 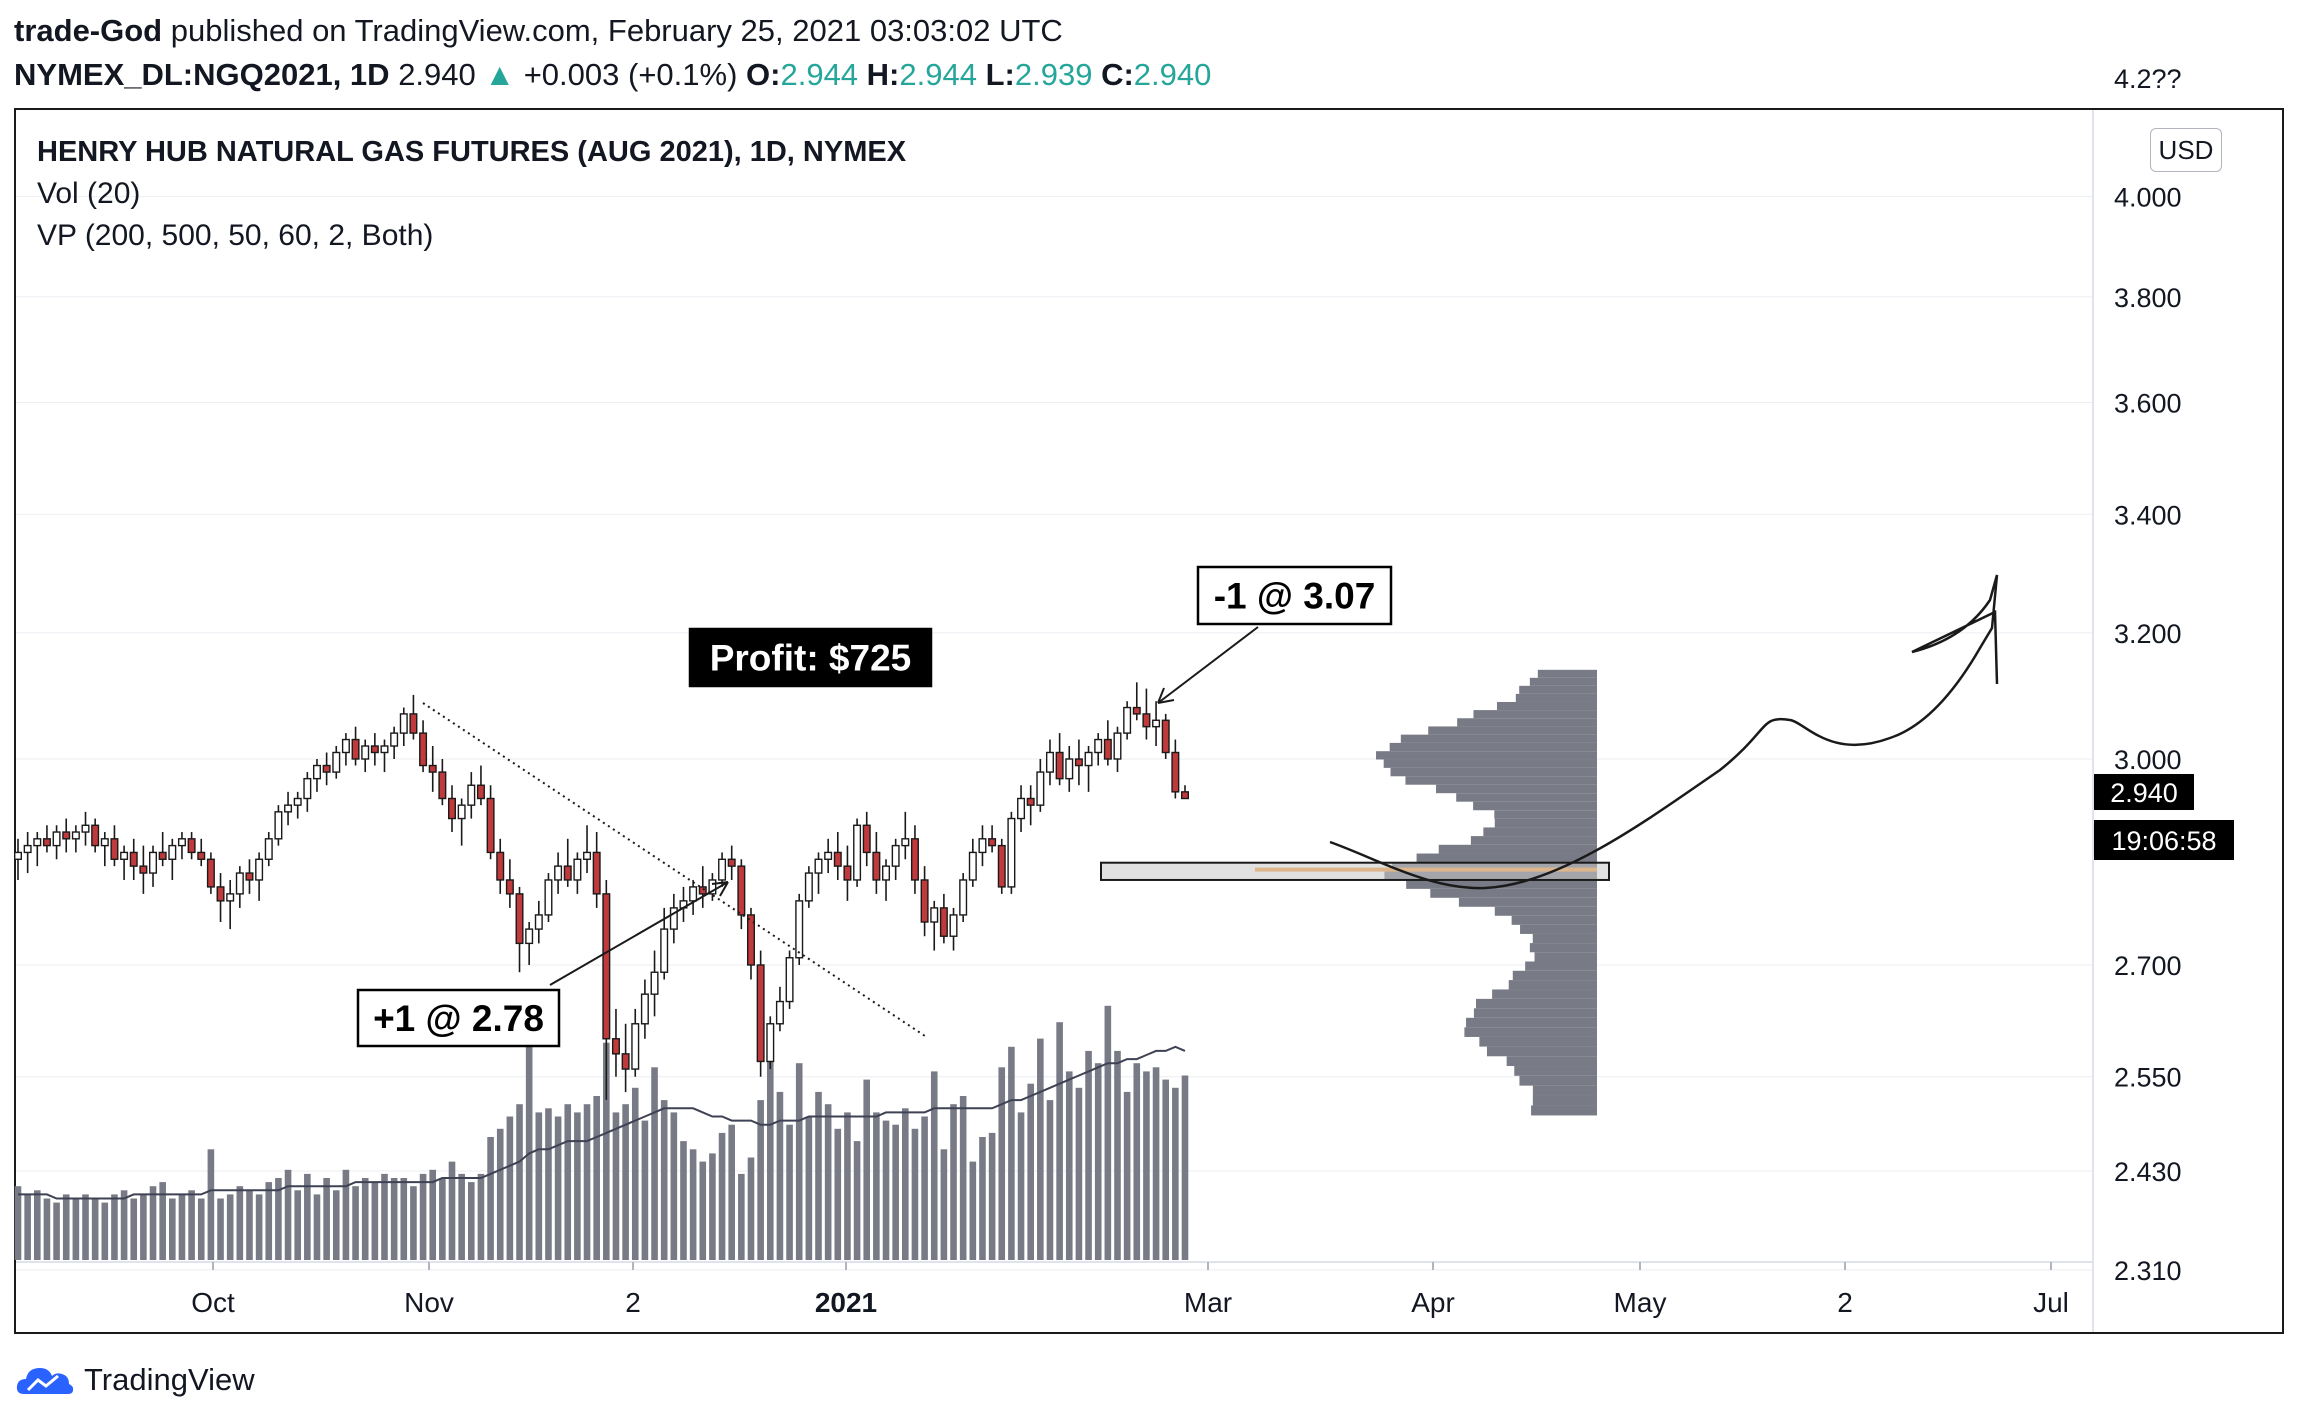 I want to click on last-price: 2.940, so click(x=437, y=74).